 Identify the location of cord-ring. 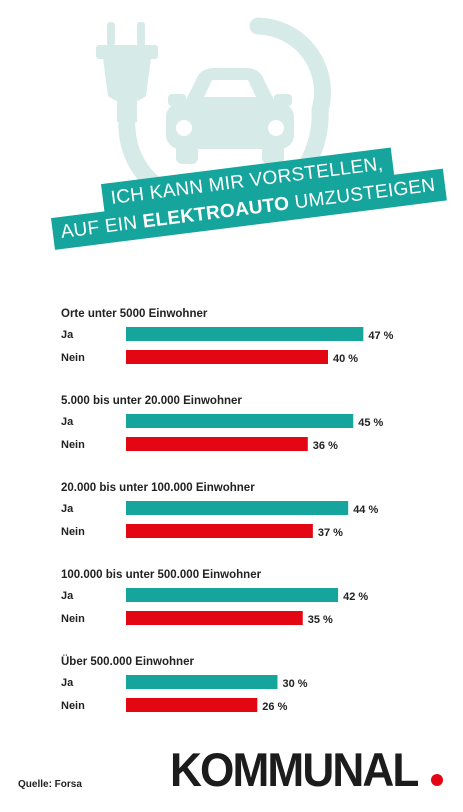
(290, 100).